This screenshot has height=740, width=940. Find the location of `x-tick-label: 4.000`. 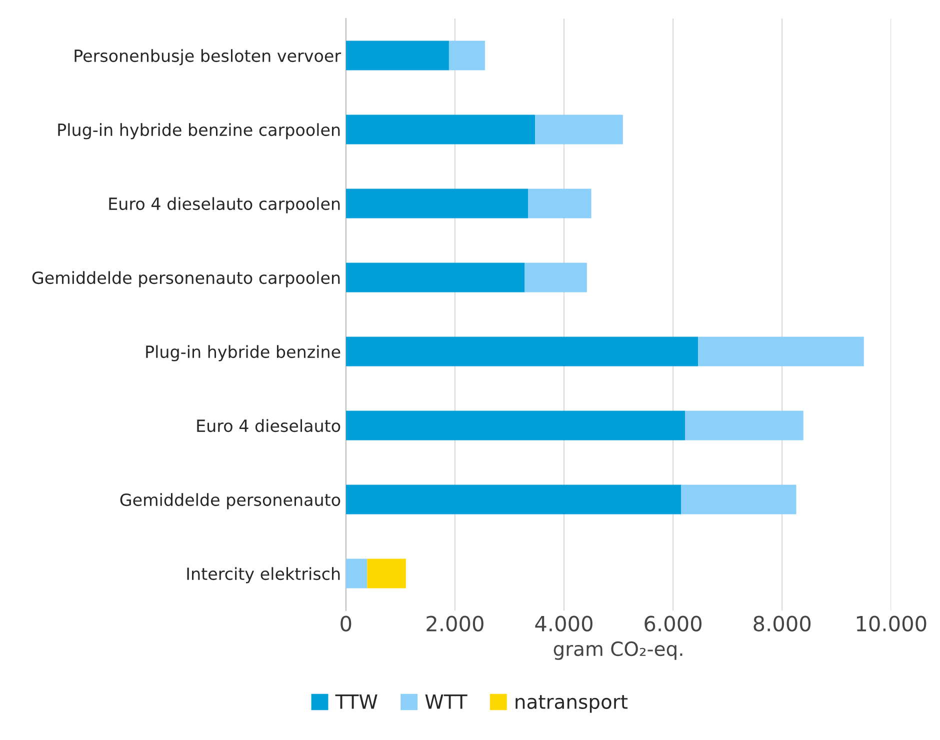

x-tick-label: 4.000 is located at coordinates (563, 624).